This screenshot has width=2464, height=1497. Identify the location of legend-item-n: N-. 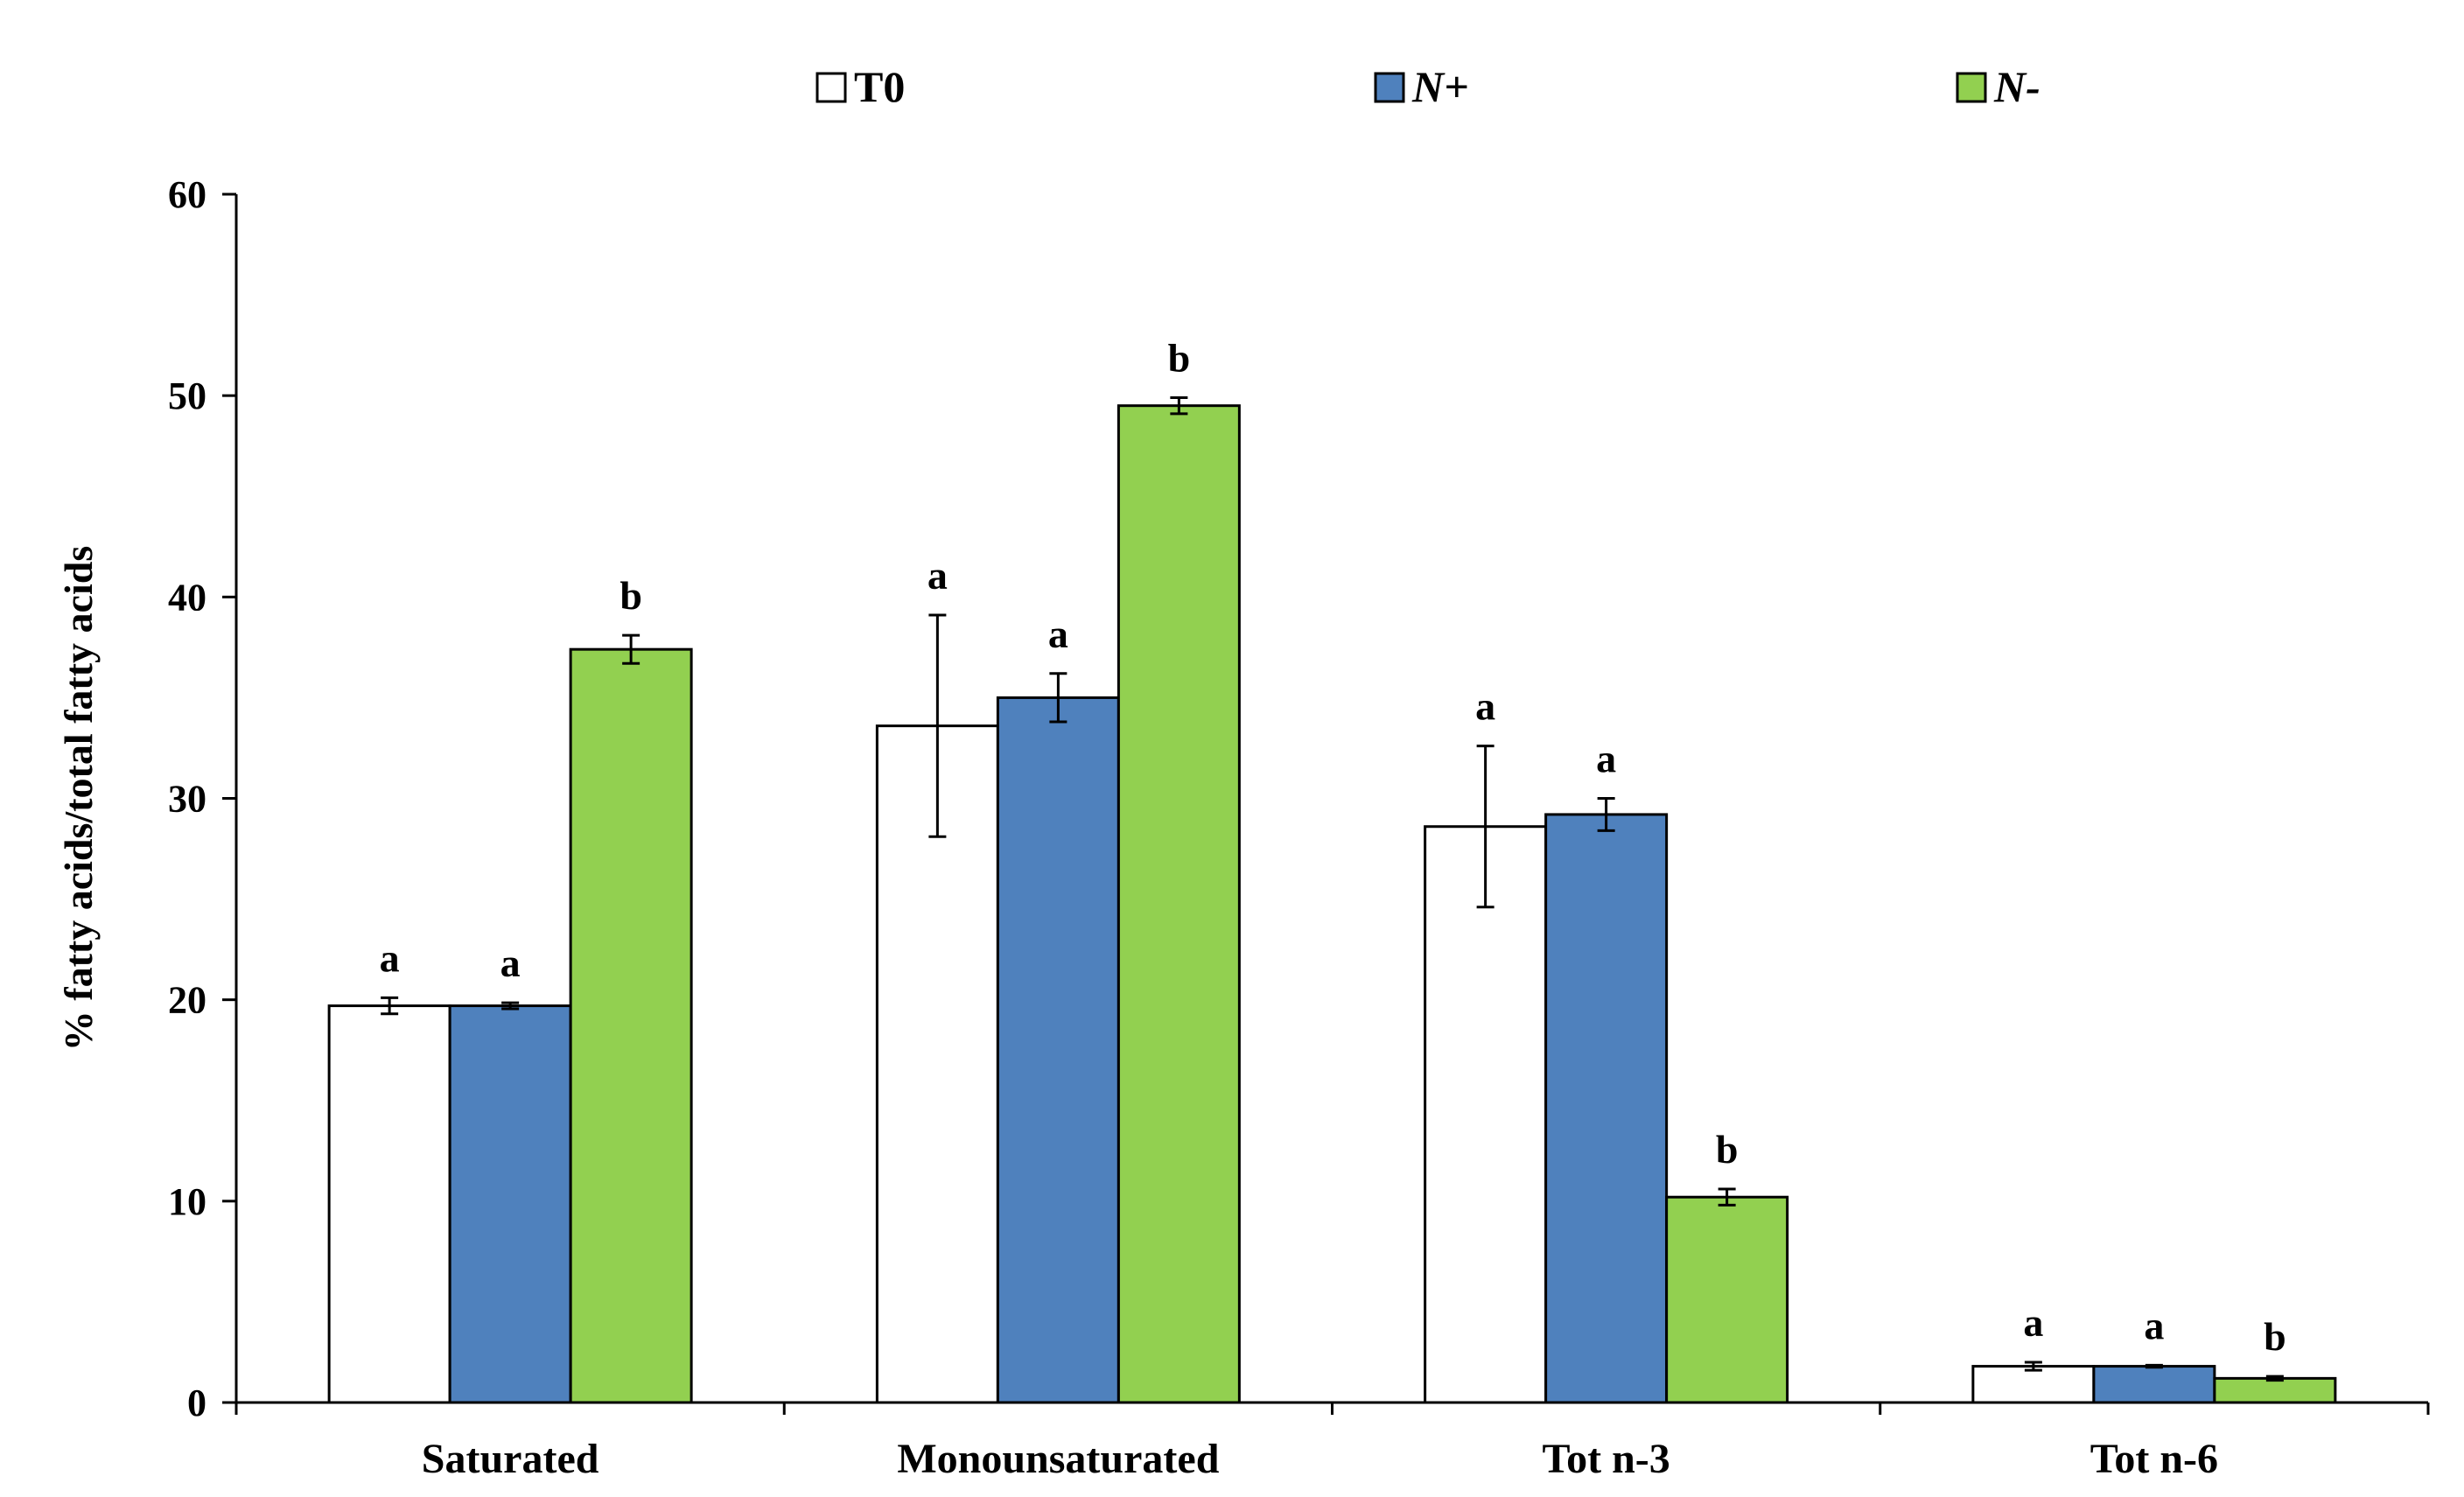
(1998, 86).